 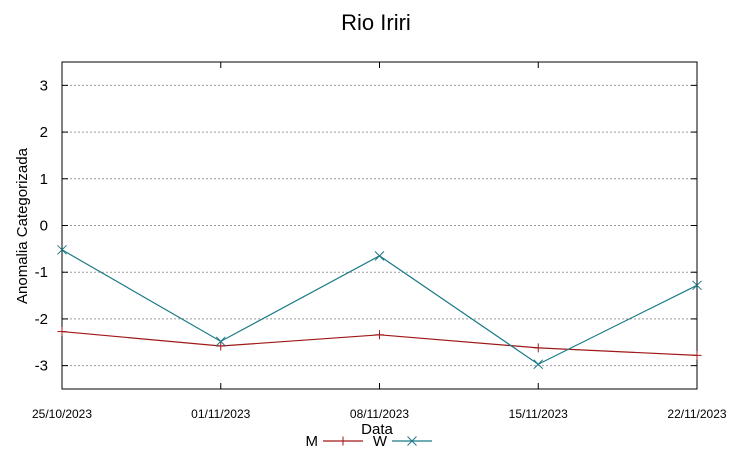 I want to click on y-tick-label: 0, so click(x=44, y=226).